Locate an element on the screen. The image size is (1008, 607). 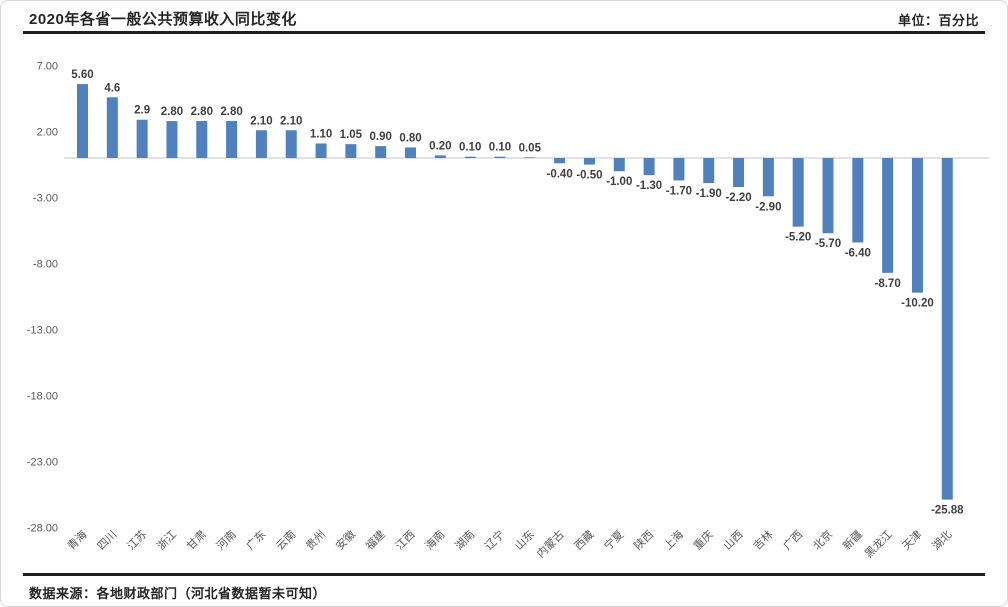
bar-value-label: 4.6 is located at coordinates (112, 88).